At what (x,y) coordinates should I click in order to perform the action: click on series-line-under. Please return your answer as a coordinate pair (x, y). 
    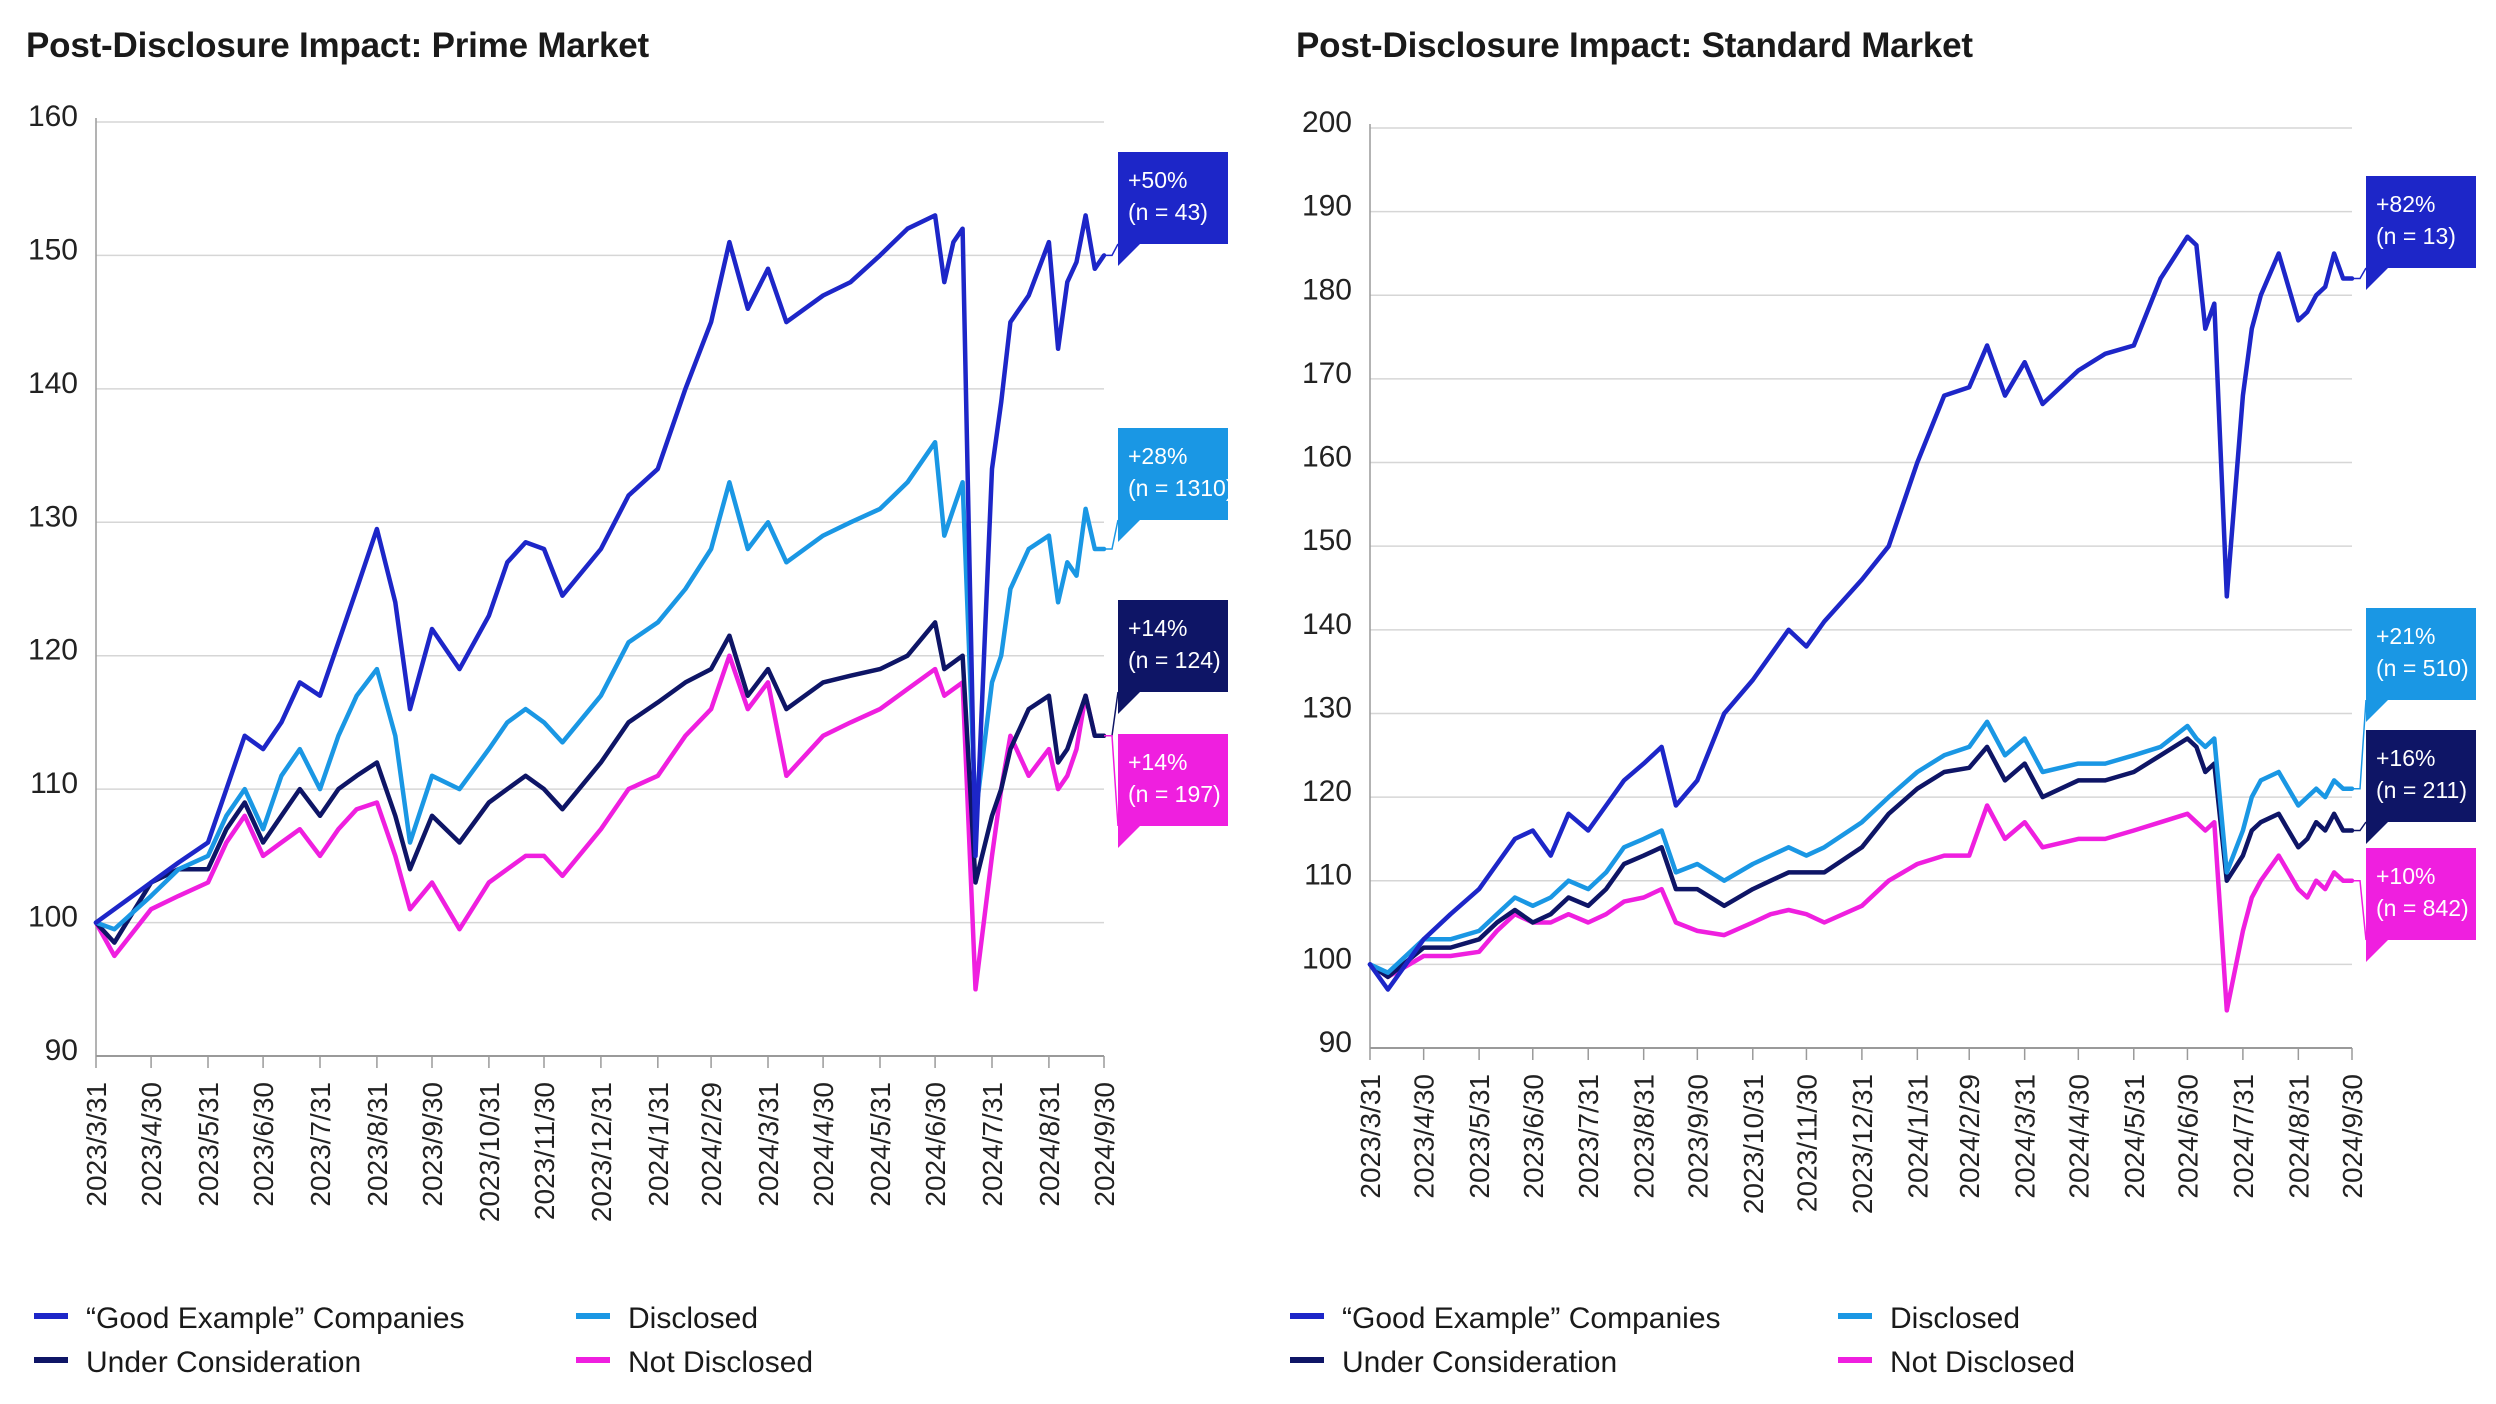
    Looking at the image, I should click on (1861, 858).